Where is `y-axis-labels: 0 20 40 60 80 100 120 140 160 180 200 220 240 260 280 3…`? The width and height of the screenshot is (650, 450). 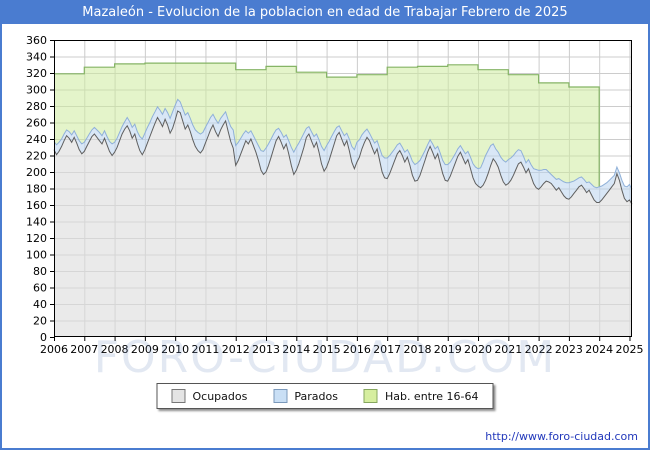 y-axis-labels: 0 20 40 60 80 100 120 140 160 180 200 220 240 260 280 3… is located at coordinates (40, 189).